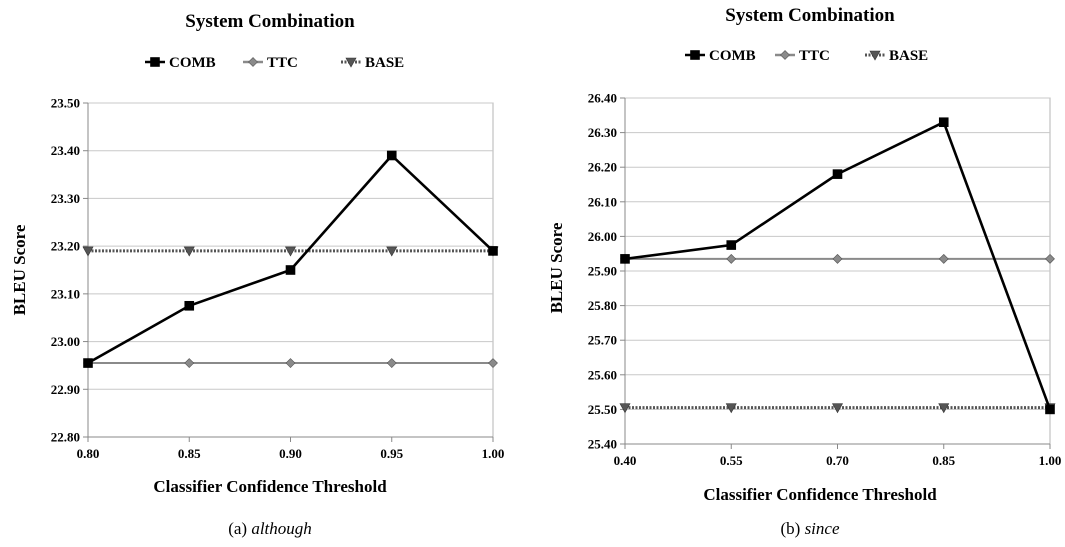 This screenshot has height=547, width=1065. Describe the element at coordinates (602, 98) in the screenshot. I see `y-tick-label: 26.40` at that location.